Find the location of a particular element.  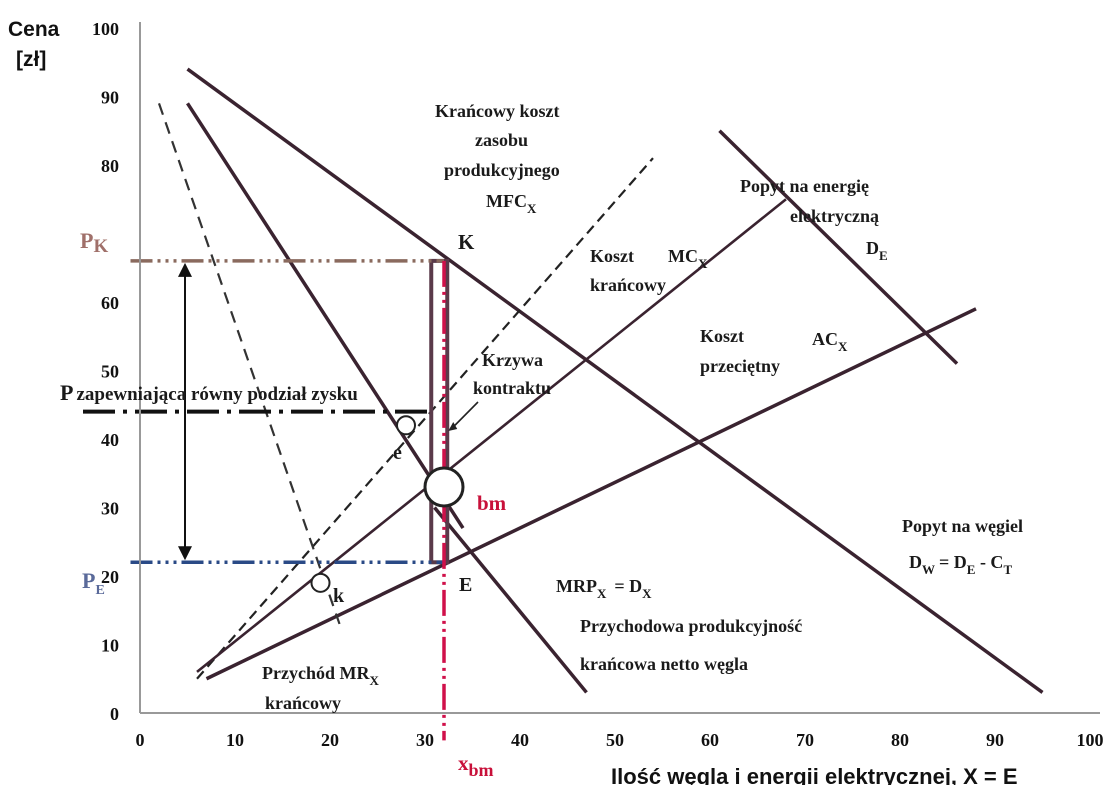

mrp-label-line2: Przychodowa produkcyjność is located at coordinates (691, 626).